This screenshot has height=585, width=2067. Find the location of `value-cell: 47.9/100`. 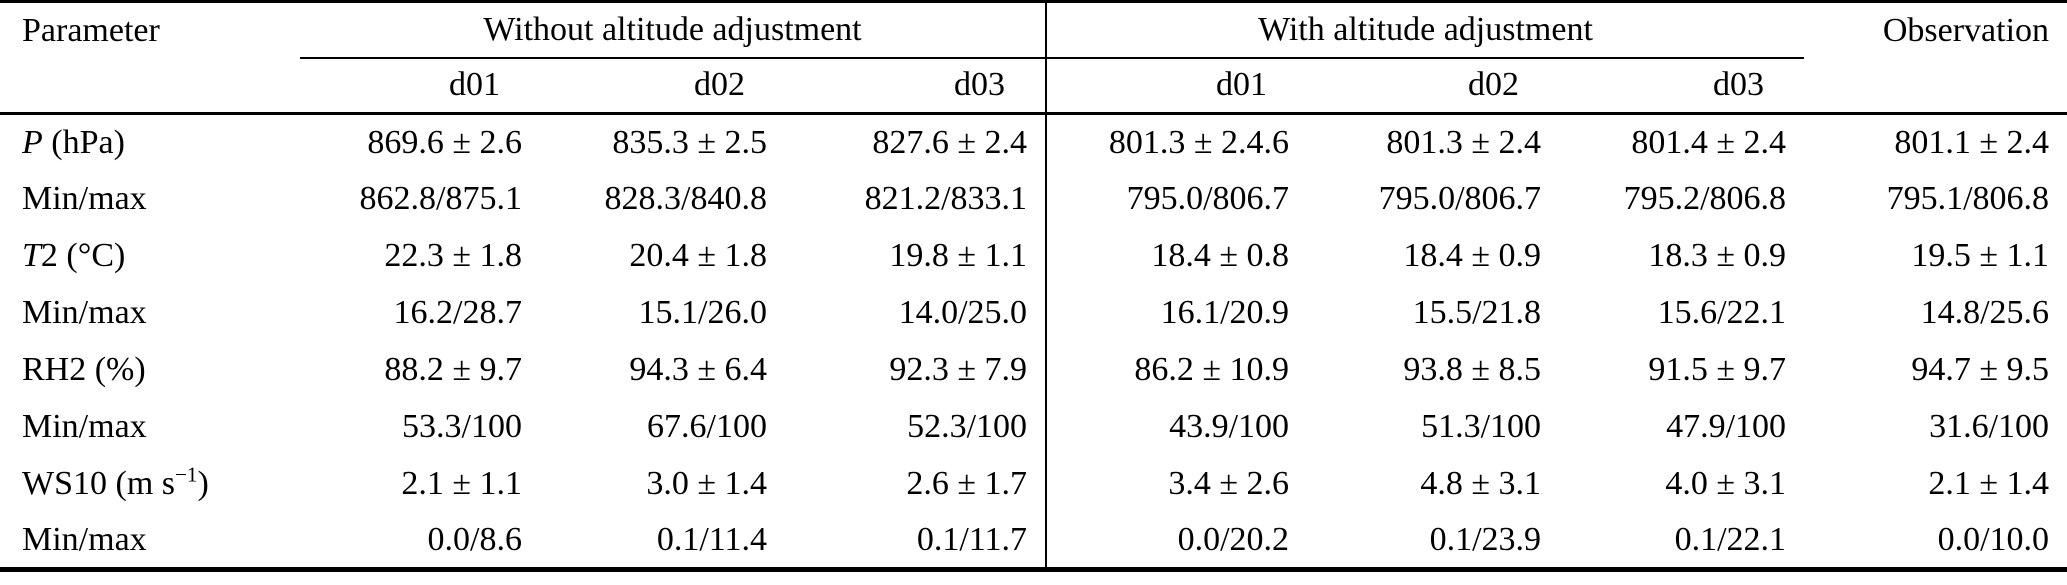

value-cell: 47.9/100 is located at coordinates (1726, 426).